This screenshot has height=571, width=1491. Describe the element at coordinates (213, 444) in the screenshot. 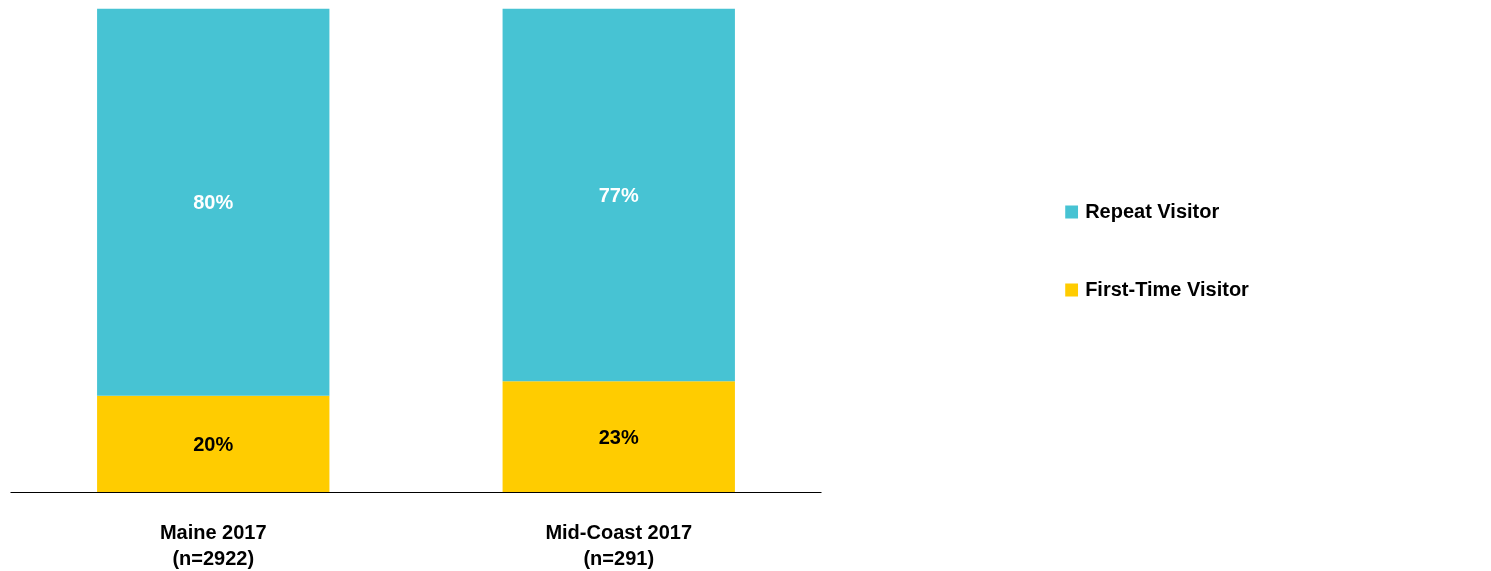

I see `data-label: 20%` at that location.